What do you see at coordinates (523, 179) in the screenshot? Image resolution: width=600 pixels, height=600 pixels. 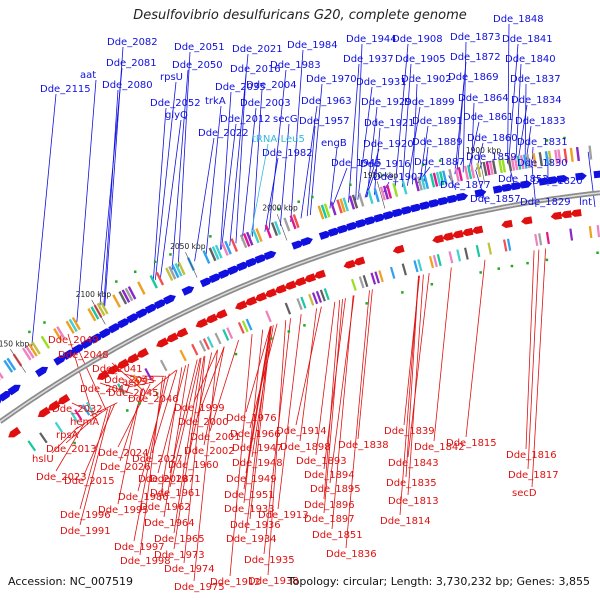 I see `gene-label-dde_1852: Dde_1852` at bounding box center [523, 179].